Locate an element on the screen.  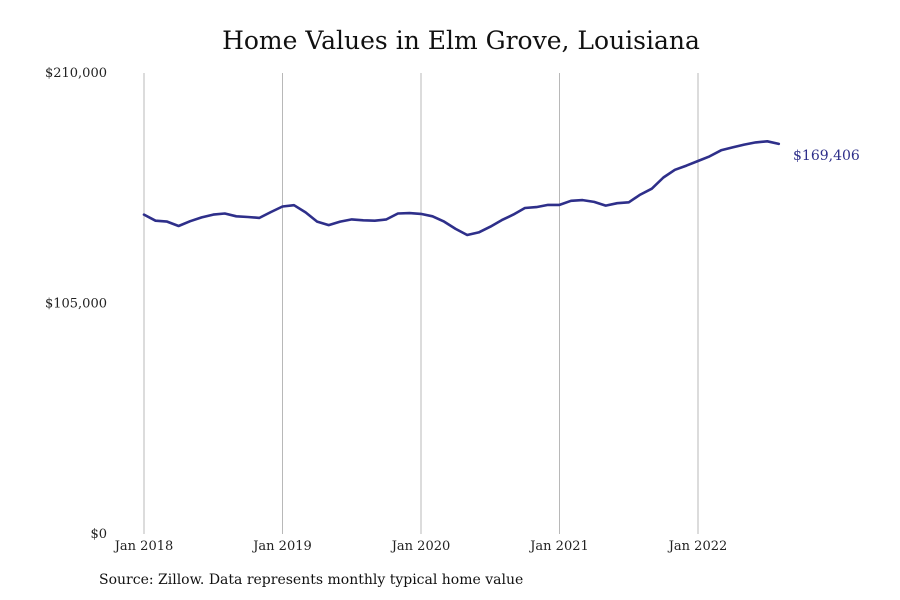
chart-title: Home Values in Elm Grove, Louisiana is located at coordinates (461, 40).